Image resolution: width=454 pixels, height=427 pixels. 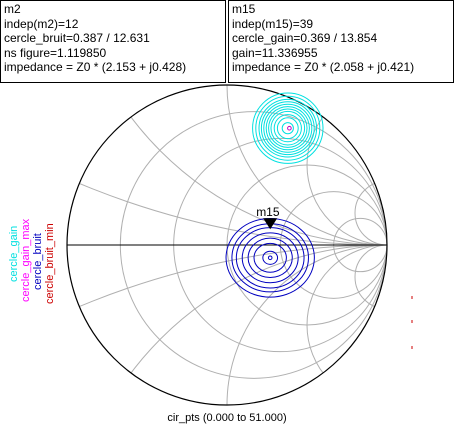 I want to click on marker-m2-line: indep(m2)=12, so click(x=41, y=23).